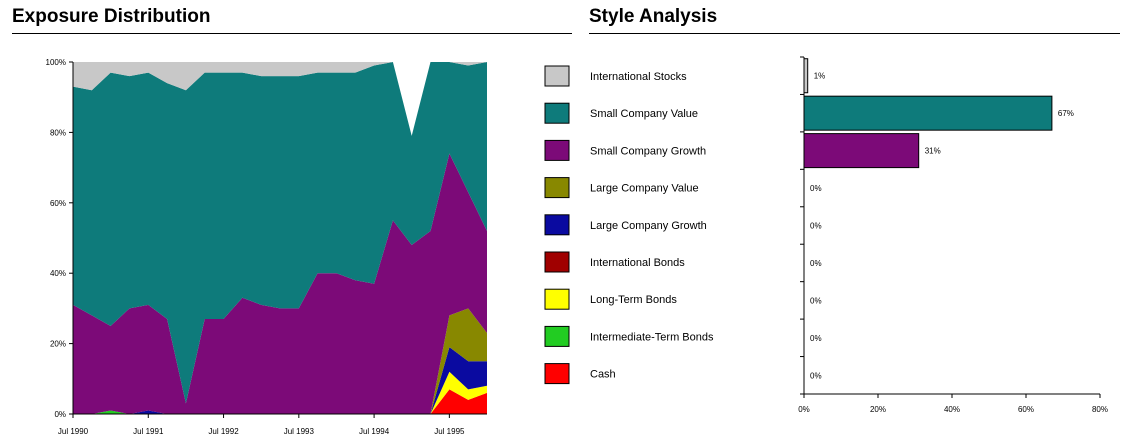 The image size is (1132, 442). What do you see at coordinates (1066, 113) in the screenshot?
I see `bar-value-label-small-company-value: 67%` at bounding box center [1066, 113].